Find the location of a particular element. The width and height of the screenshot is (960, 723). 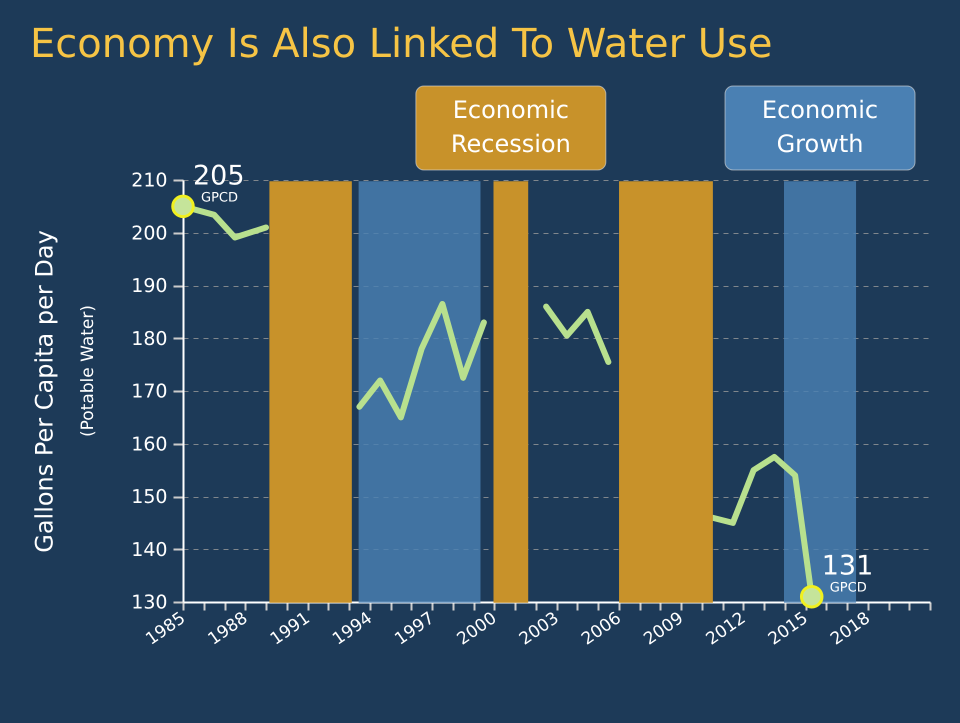

text: (Potable Water) is located at coordinates (88, 371).